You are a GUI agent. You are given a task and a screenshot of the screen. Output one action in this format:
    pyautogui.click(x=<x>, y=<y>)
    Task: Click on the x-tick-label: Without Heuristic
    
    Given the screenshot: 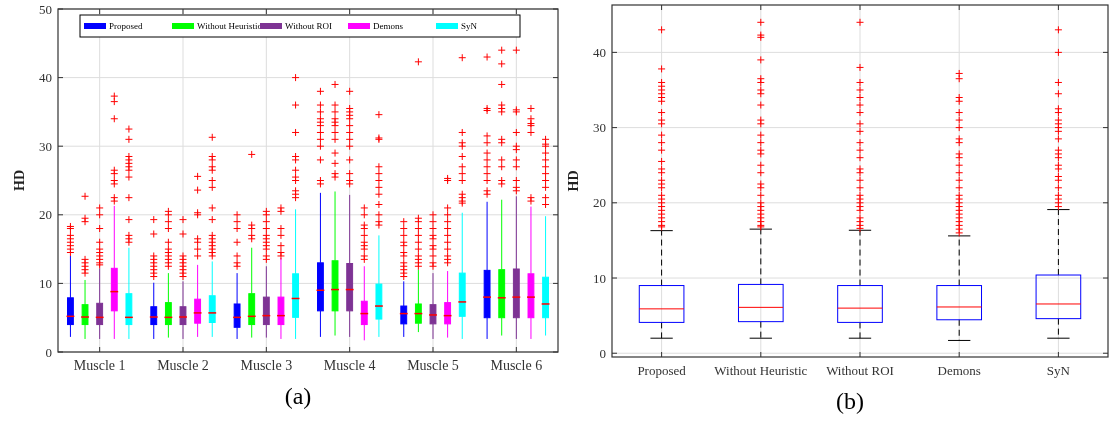 What is the action you would take?
    pyautogui.click(x=761, y=370)
    